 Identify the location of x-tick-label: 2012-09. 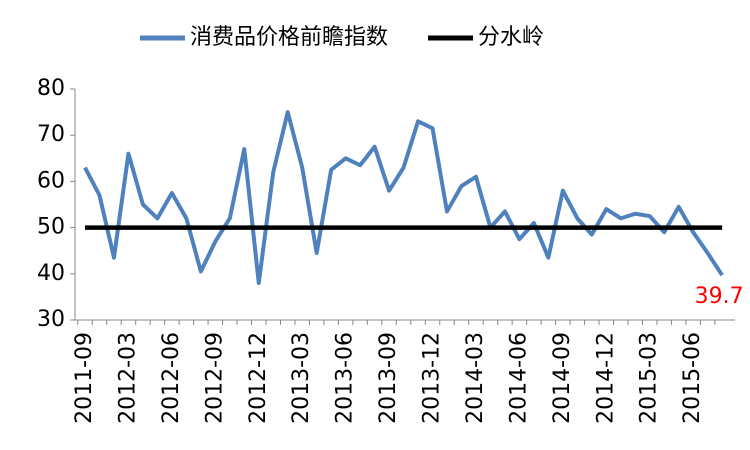
(214, 378).